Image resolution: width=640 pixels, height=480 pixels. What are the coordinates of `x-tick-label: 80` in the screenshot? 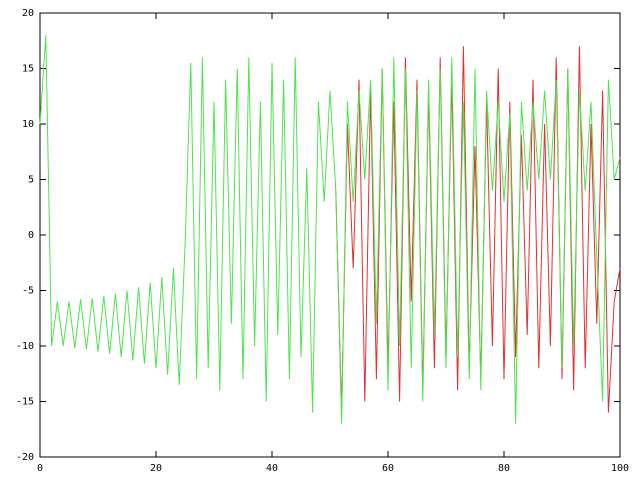 It's located at (504, 468).